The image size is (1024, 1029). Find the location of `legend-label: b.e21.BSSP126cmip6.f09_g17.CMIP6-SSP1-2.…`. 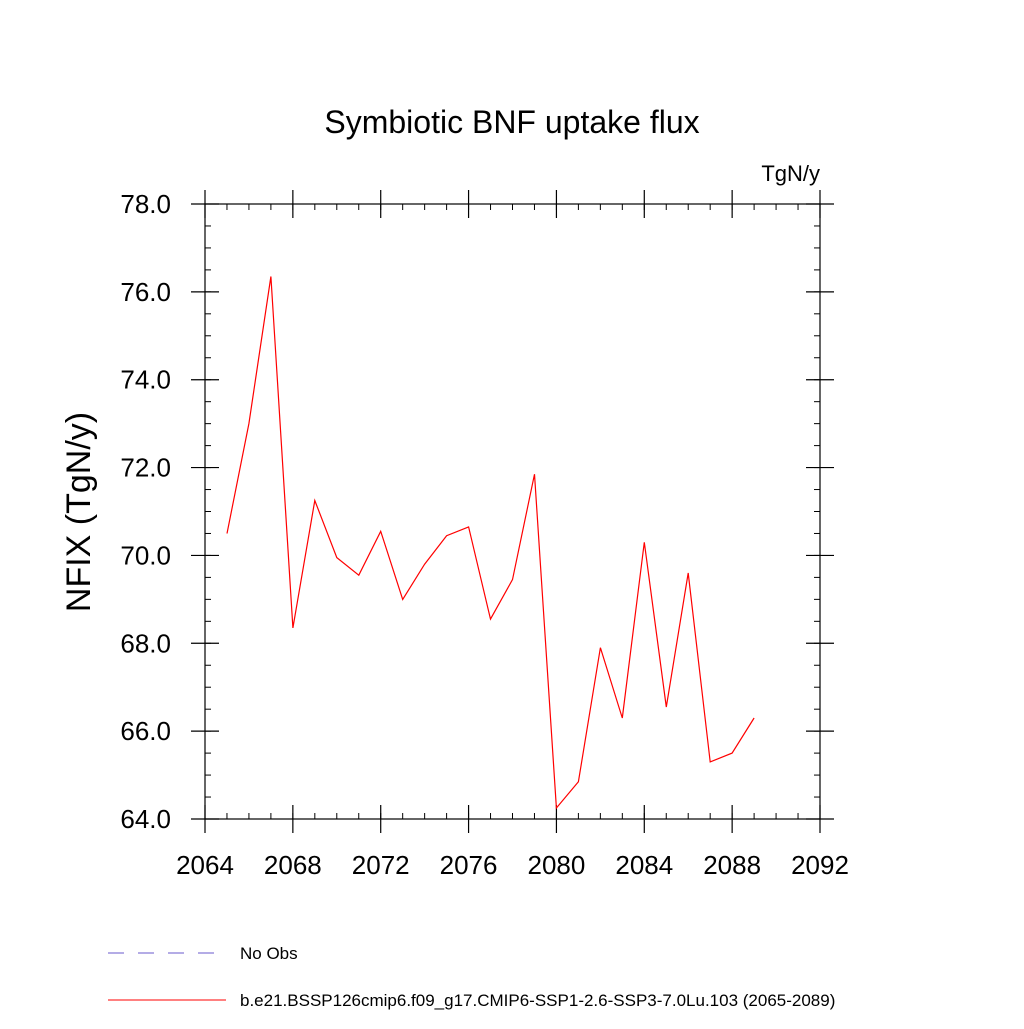

legend-label: b.e21.BSSP126cmip6.f09_g17.CMIP6-SSP1-2.… is located at coordinates (537, 1000).